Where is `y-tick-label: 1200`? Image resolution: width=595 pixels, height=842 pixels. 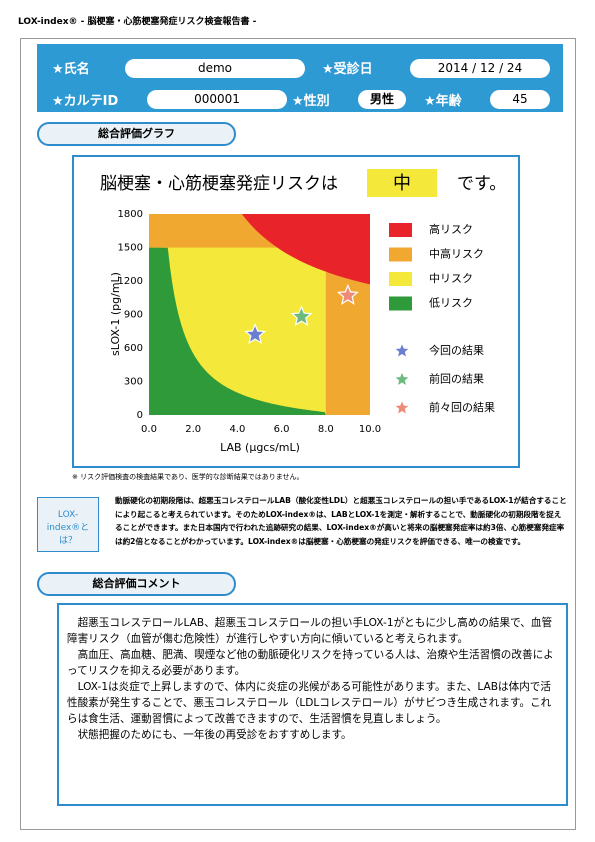 y-tick-label: 1200 is located at coordinates (130, 281).